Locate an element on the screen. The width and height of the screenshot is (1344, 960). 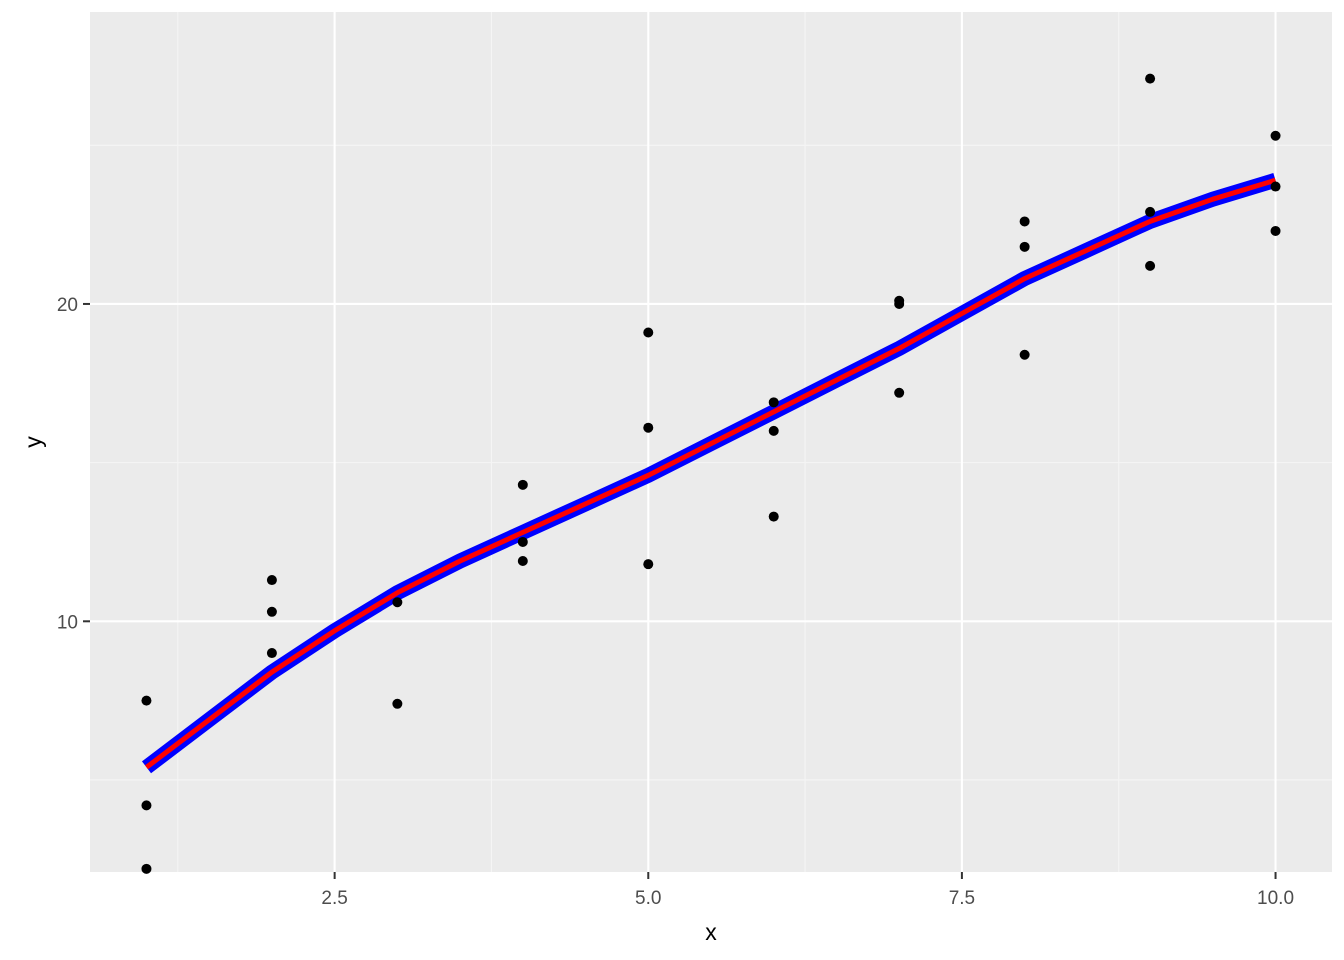
x-tick-label: 2.5 is located at coordinates (334, 898).